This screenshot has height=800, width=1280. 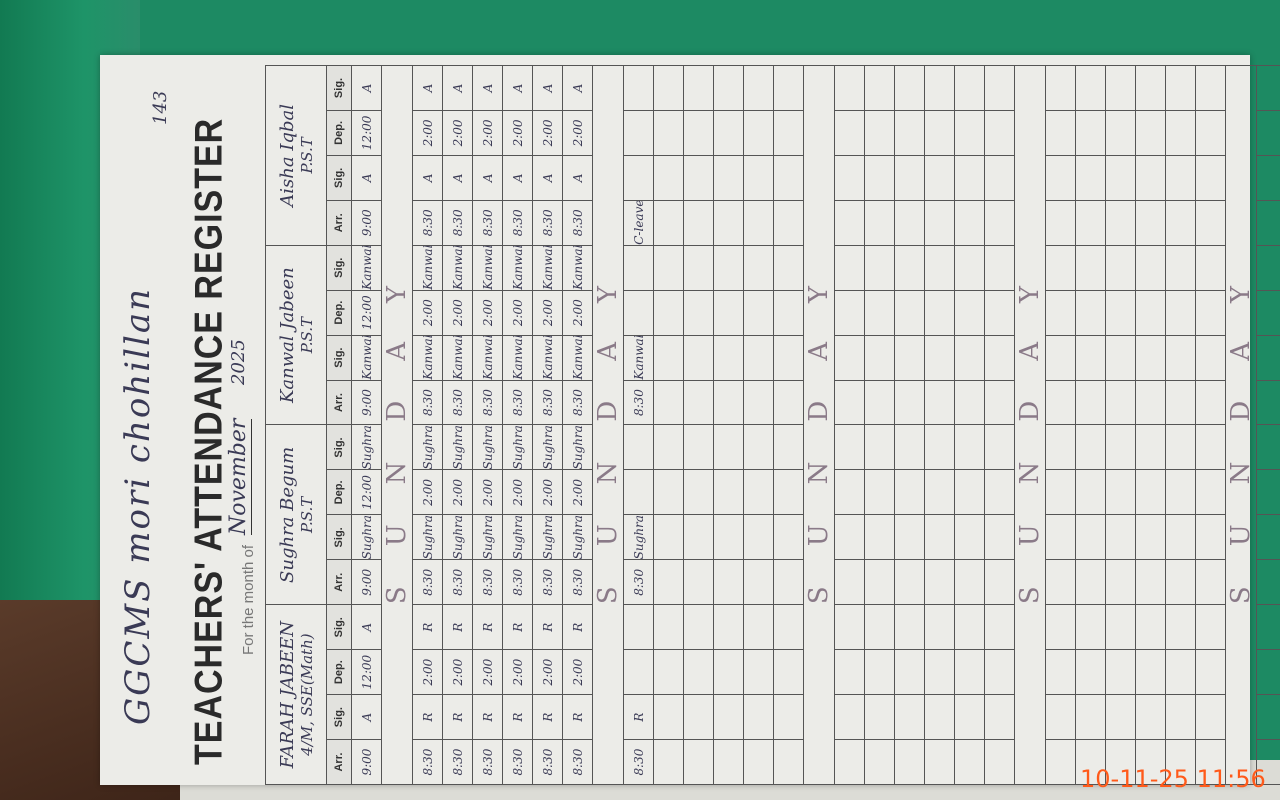 I want to click on attendance-cell: Sughra, so click(x=366, y=537).